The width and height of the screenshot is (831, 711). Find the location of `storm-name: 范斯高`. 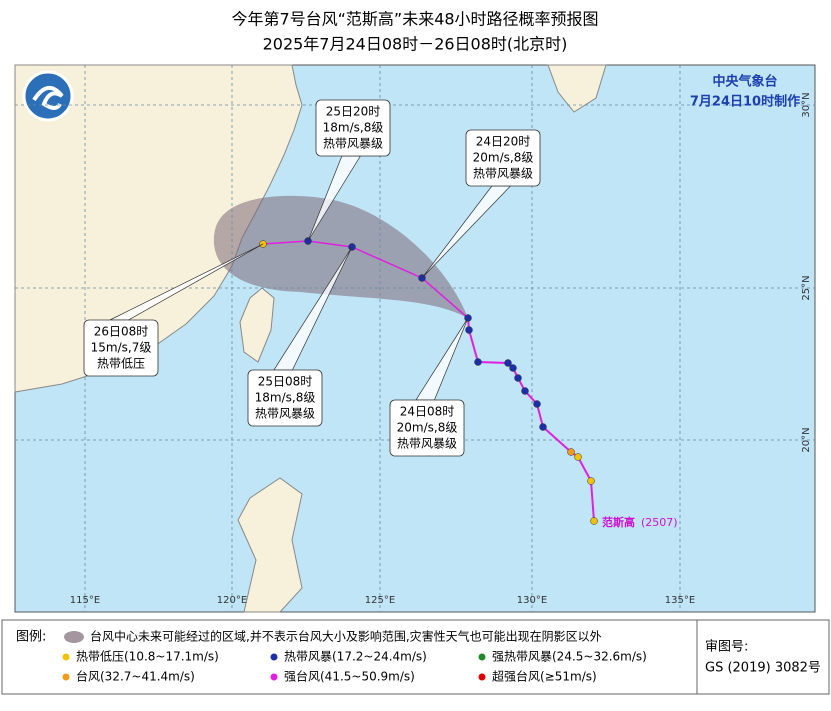

storm-name: 范斯高 is located at coordinates (618, 522).